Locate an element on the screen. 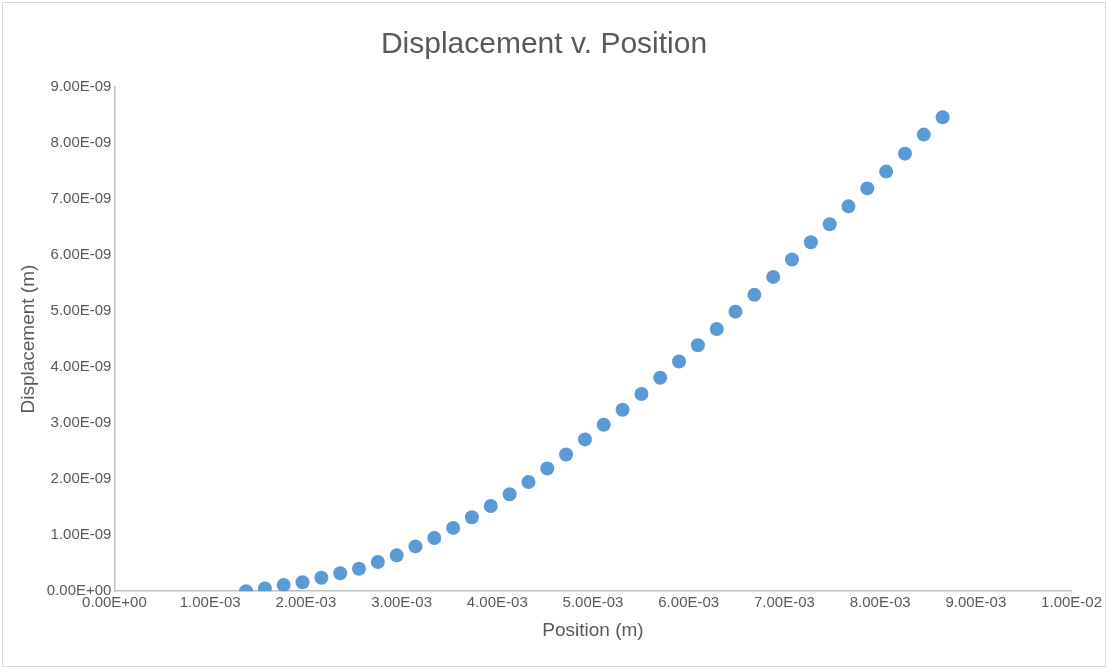 This screenshot has height=669, width=1108. y-tick-label: 1.00E-09 is located at coordinates (81, 534).